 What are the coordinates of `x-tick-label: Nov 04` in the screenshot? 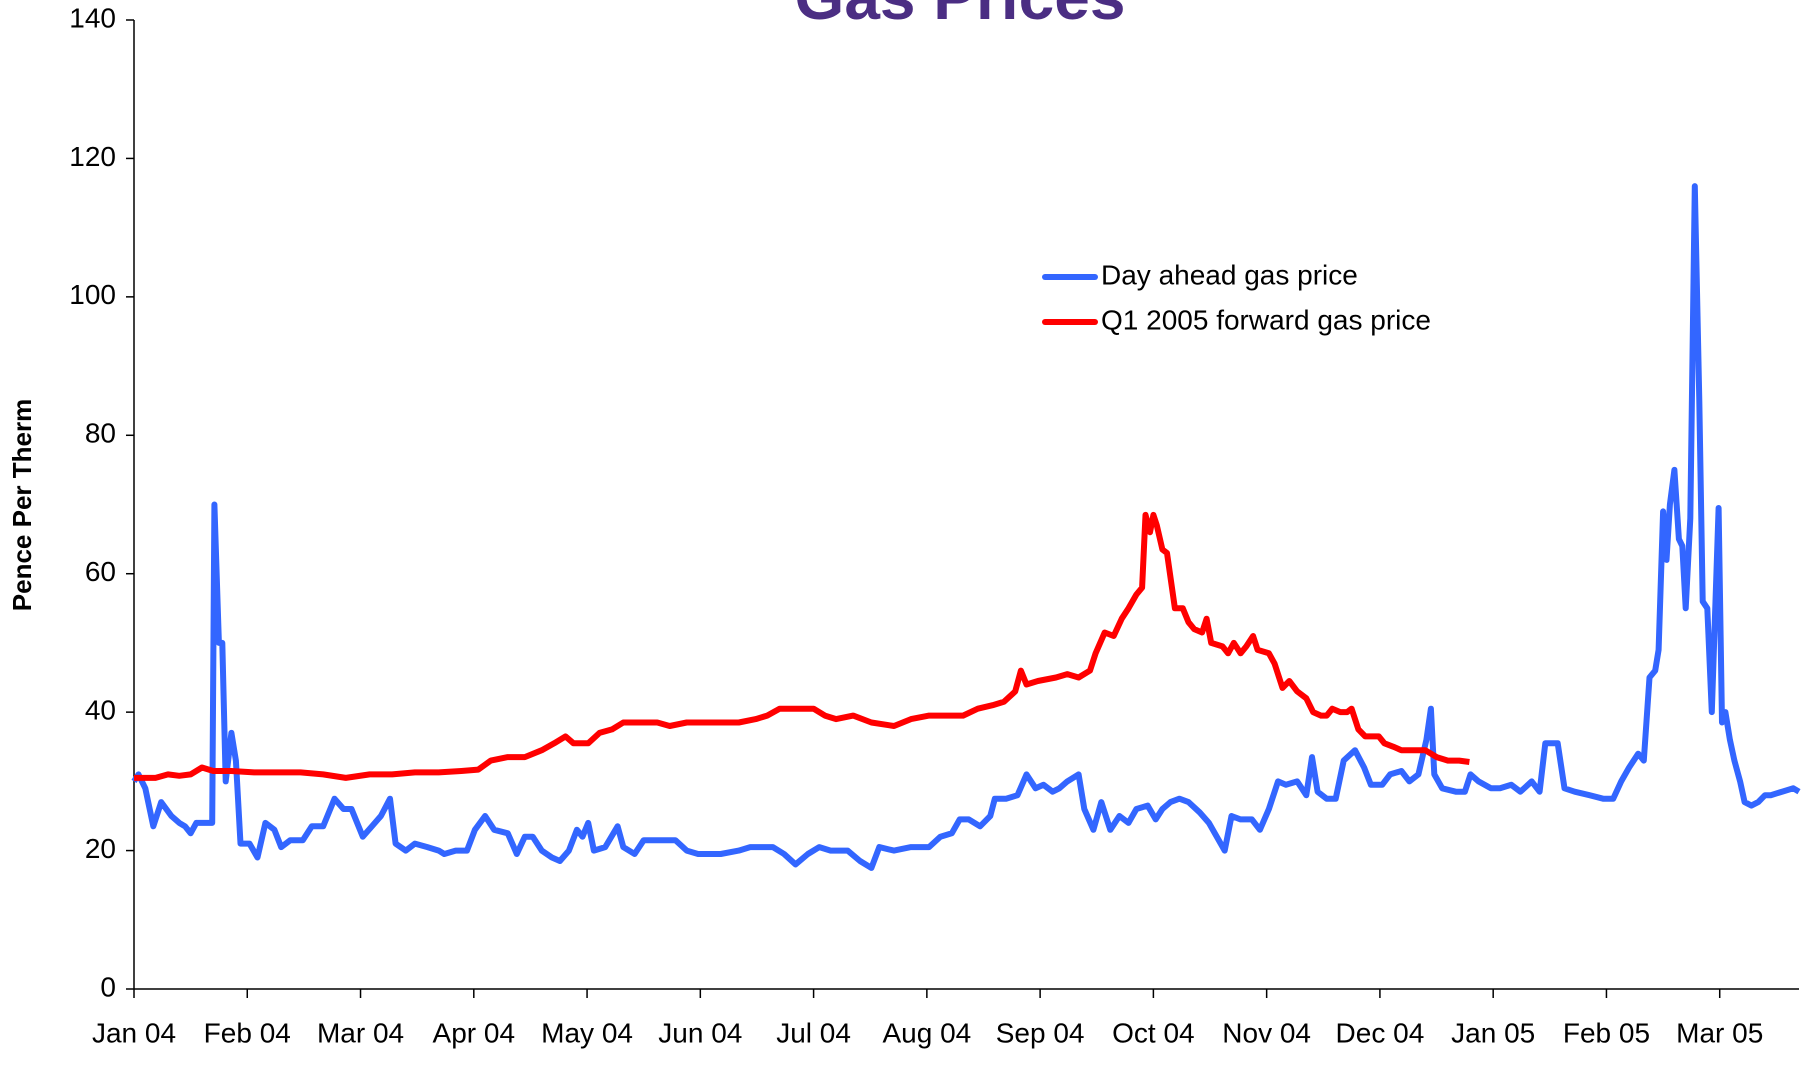 It's located at (1266, 1032).